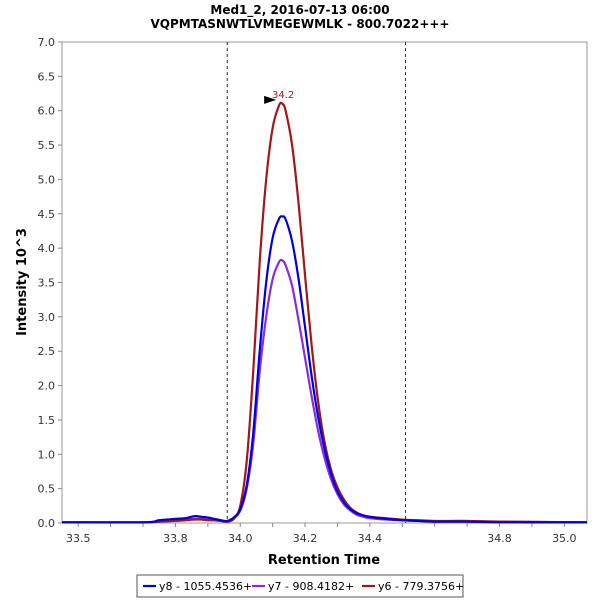 This screenshot has width=600, height=600. Describe the element at coordinates (47, 283) in the screenshot. I see `y-tick-label: 3.5` at that location.